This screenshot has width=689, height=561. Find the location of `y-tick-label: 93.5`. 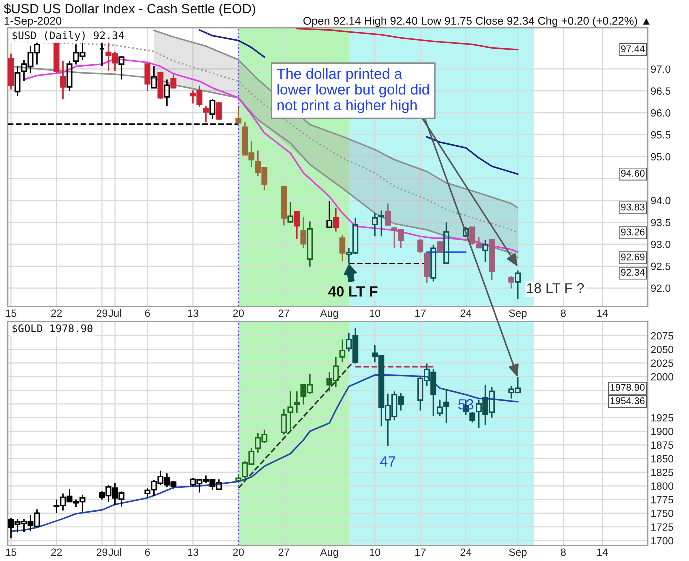

y-tick-label: 93.5 is located at coordinates (661, 222).